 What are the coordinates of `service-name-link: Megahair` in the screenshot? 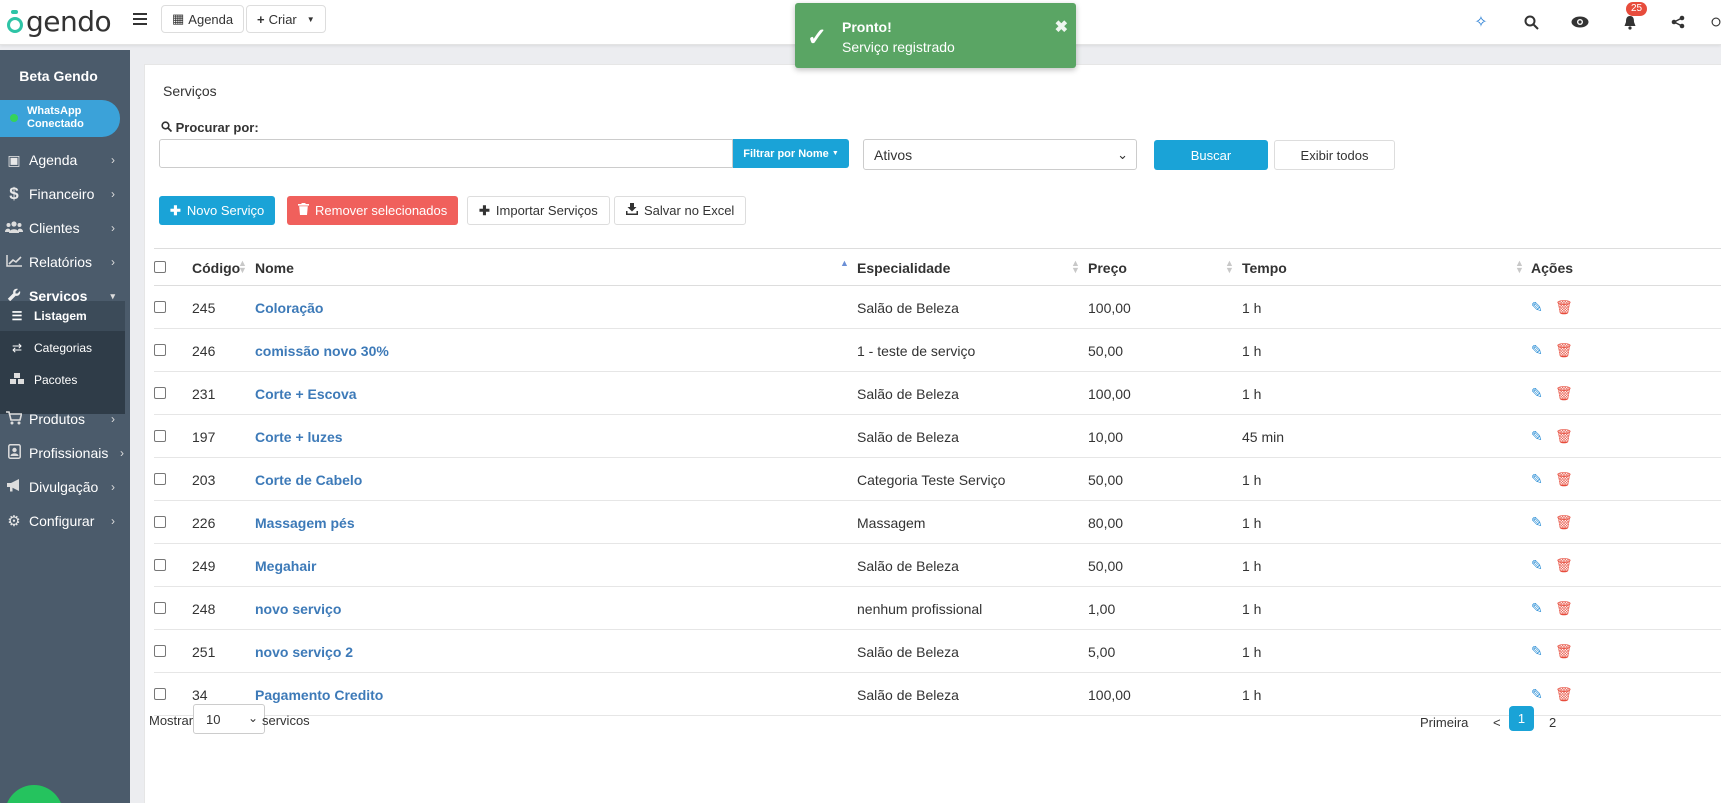 It's located at (286, 566).